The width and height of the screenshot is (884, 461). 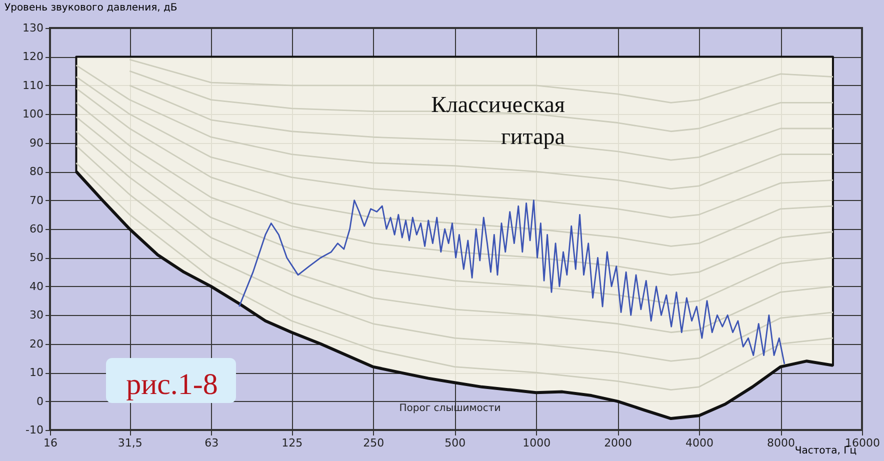 What do you see at coordinates (91, 8) in the screenshot?
I see `y-axis-title: Уровень звукового давления, дБ` at bounding box center [91, 8].